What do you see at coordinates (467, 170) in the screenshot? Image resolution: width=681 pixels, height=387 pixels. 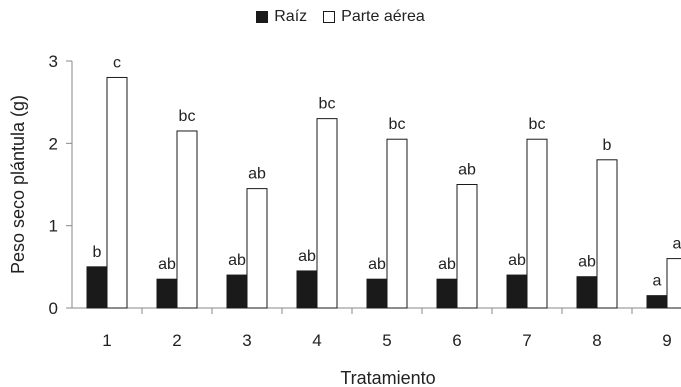 I see `bar-label-parte-aerea-6: ab` at bounding box center [467, 170].